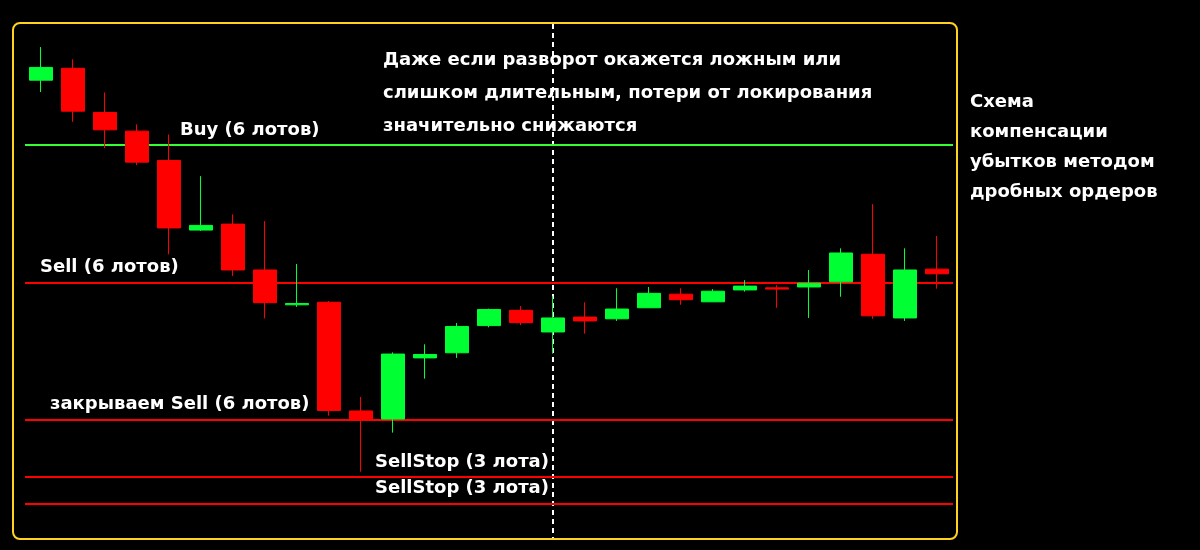 This screenshot has height=550, width=1200. Describe the element at coordinates (1064, 146) in the screenshot. I see `text: Схема компенсации убытков методом дробных ордеров` at that location.